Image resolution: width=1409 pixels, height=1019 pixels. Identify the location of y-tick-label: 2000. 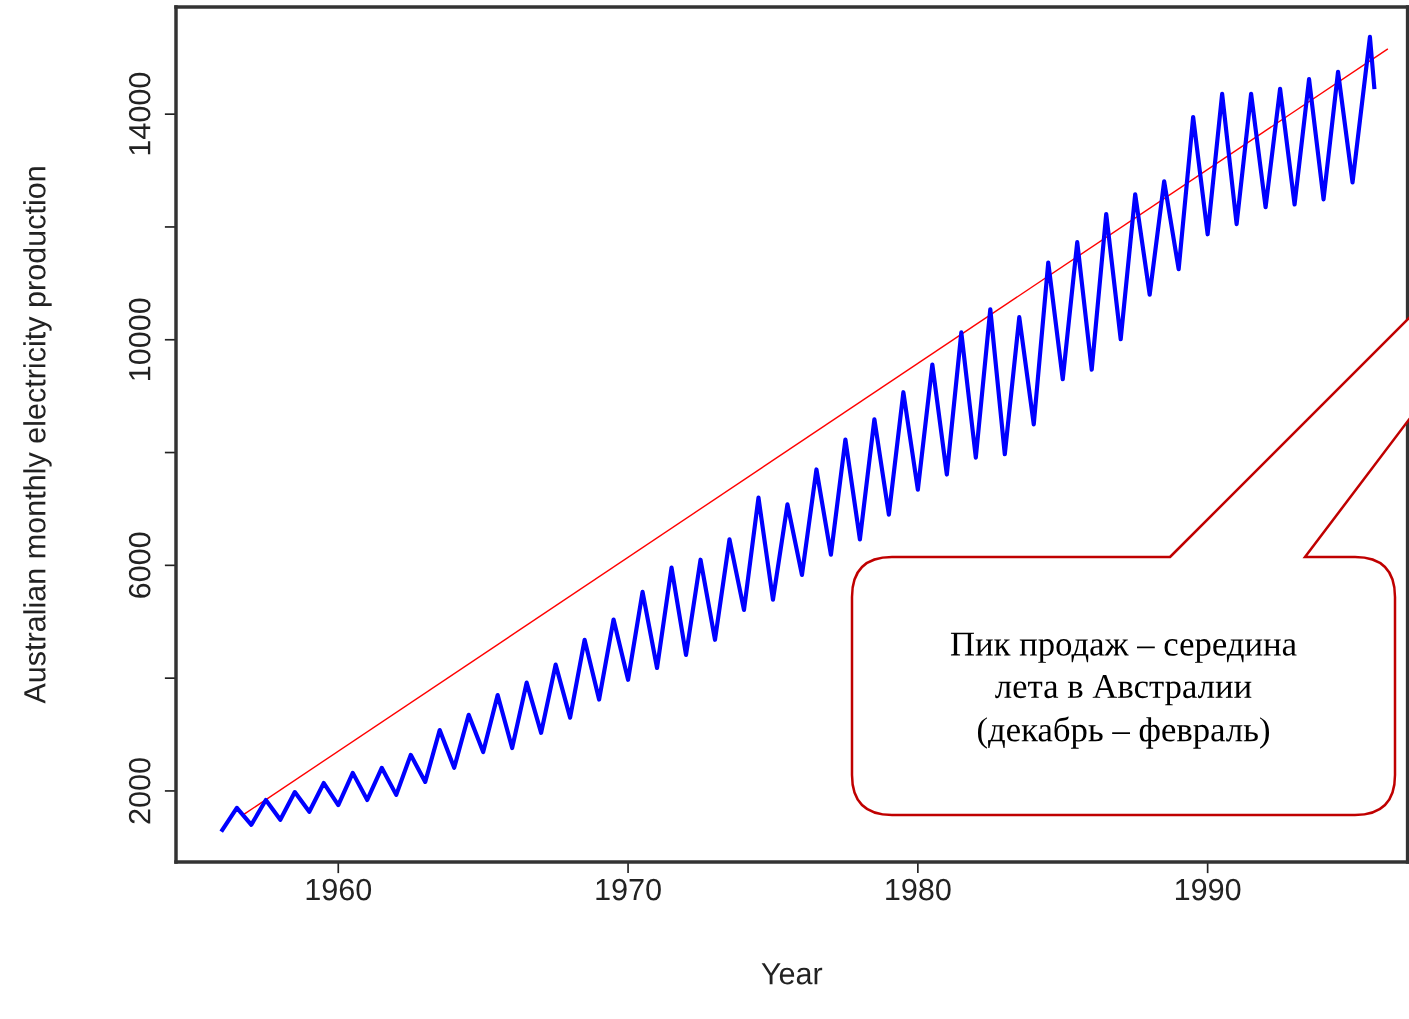
(139, 791).